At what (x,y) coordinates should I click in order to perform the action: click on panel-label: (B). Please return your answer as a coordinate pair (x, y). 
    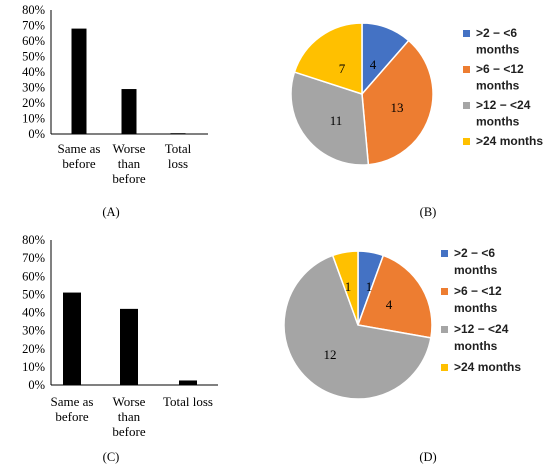
    Looking at the image, I should click on (428, 212).